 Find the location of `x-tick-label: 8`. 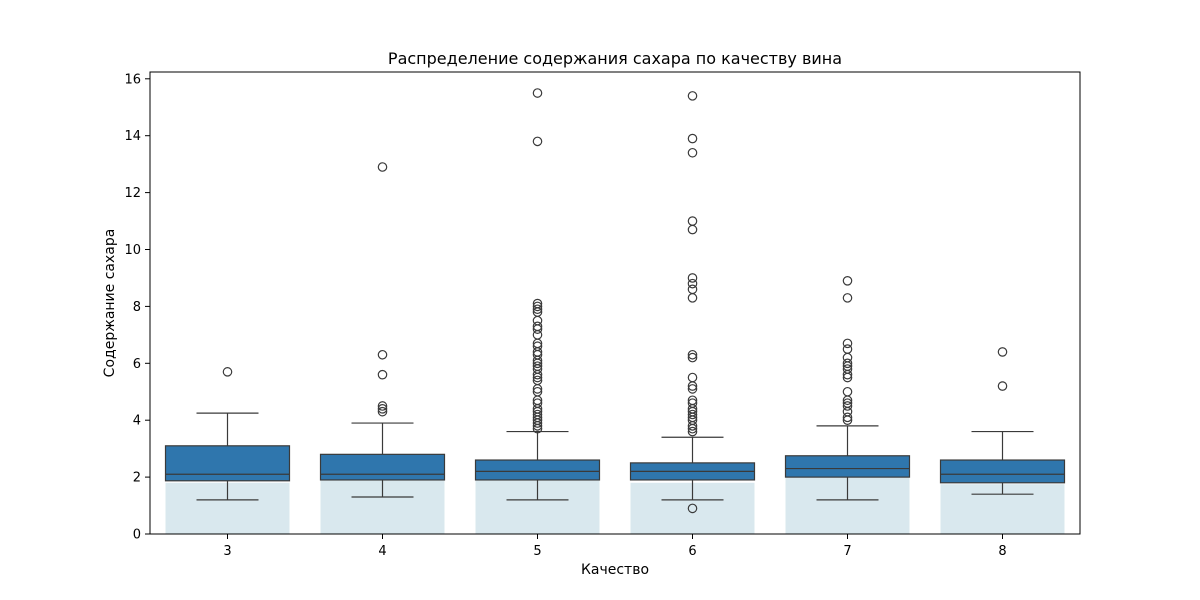

x-tick-label: 8 is located at coordinates (1002, 551).